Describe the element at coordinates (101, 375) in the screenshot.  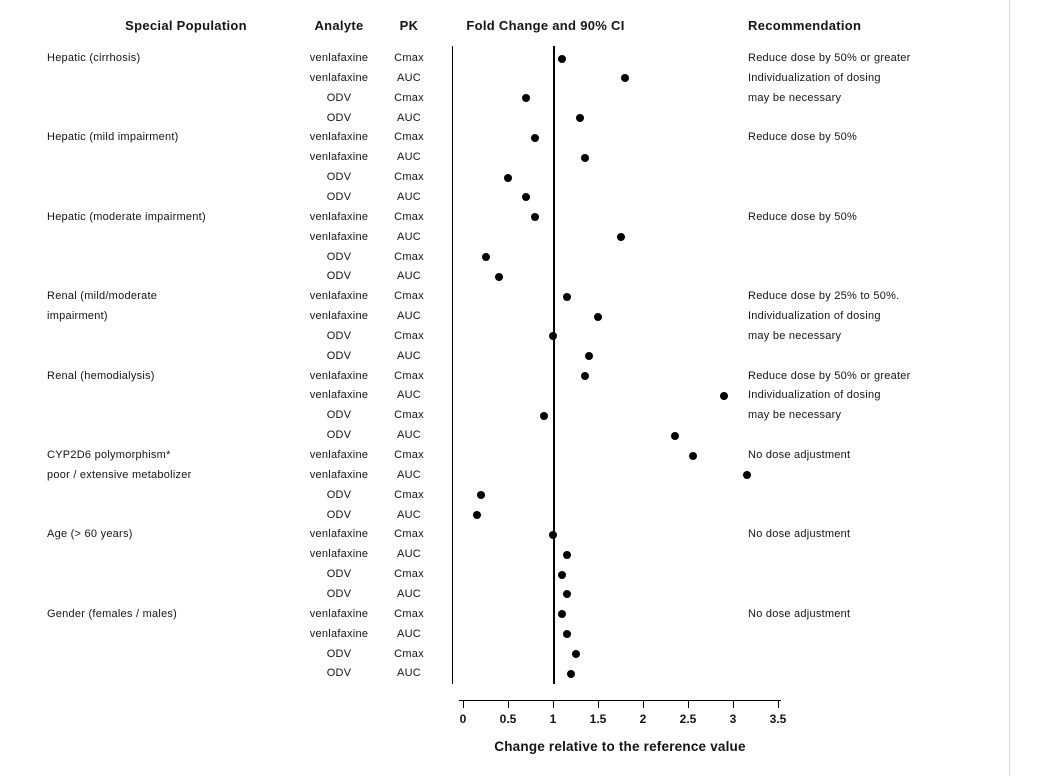
I see `population-label: Renal (hemodialysis)` at that location.